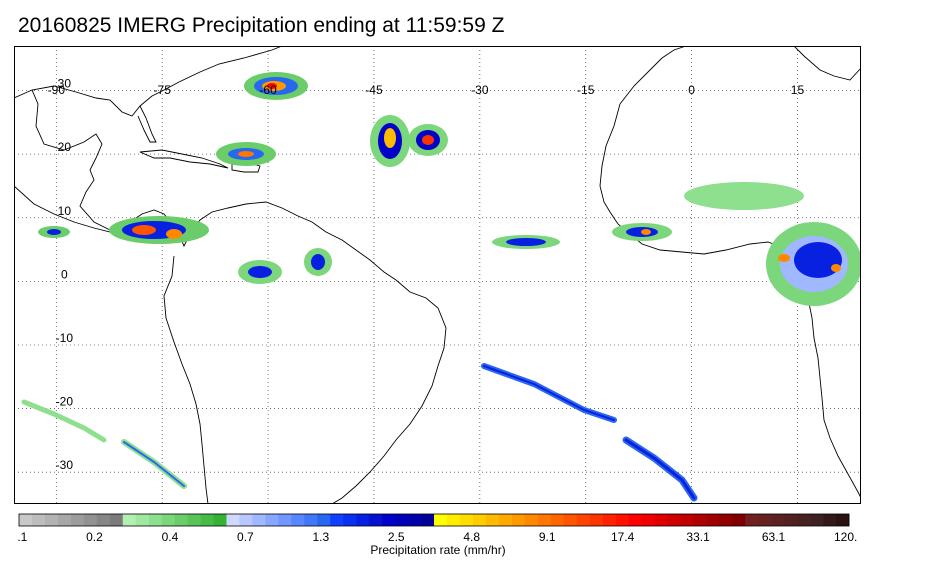 The image size is (944, 571). What do you see at coordinates (65, 211) in the screenshot?
I see `latitude-label: 10` at bounding box center [65, 211].